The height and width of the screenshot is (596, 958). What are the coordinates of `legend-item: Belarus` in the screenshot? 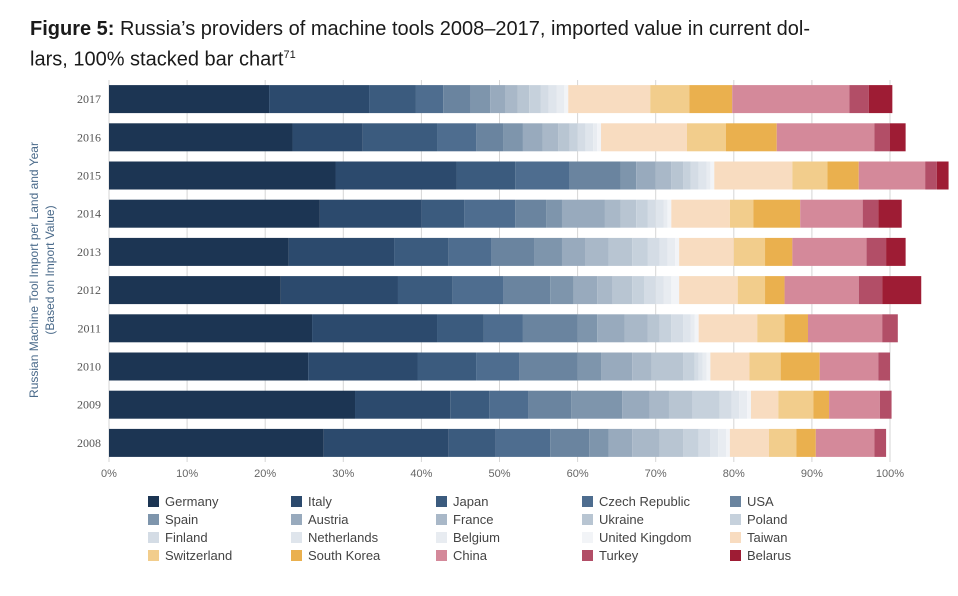 It's located at (761, 555).